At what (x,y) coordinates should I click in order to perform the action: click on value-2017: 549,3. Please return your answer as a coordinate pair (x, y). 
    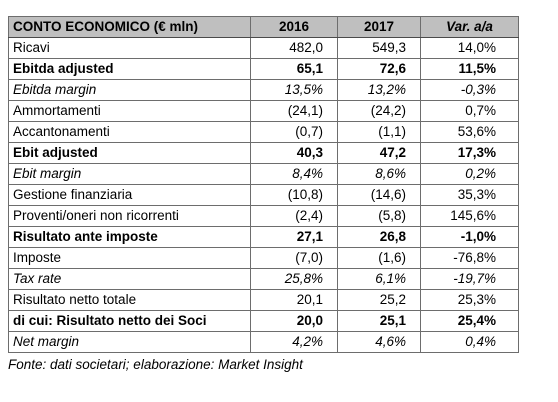
    Looking at the image, I should click on (379, 48).